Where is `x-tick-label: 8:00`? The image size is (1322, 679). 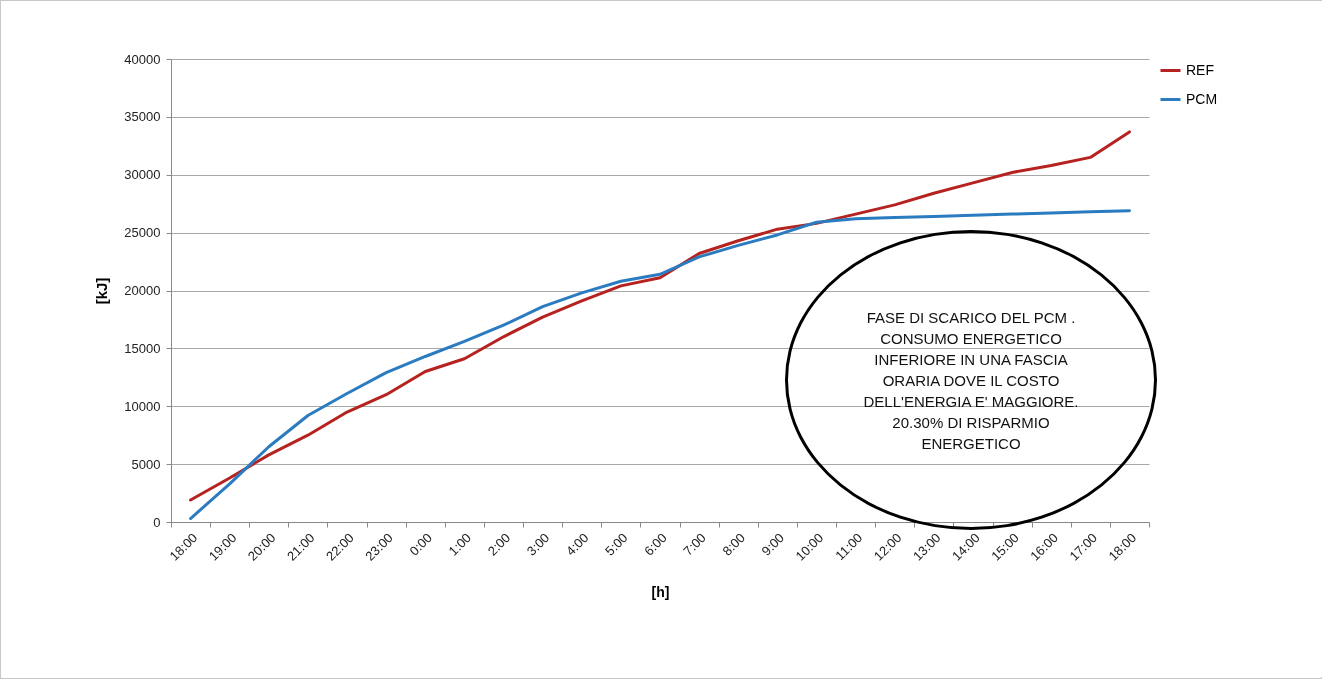
x-tick-label: 8:00 is located at coordinates (733, 544).